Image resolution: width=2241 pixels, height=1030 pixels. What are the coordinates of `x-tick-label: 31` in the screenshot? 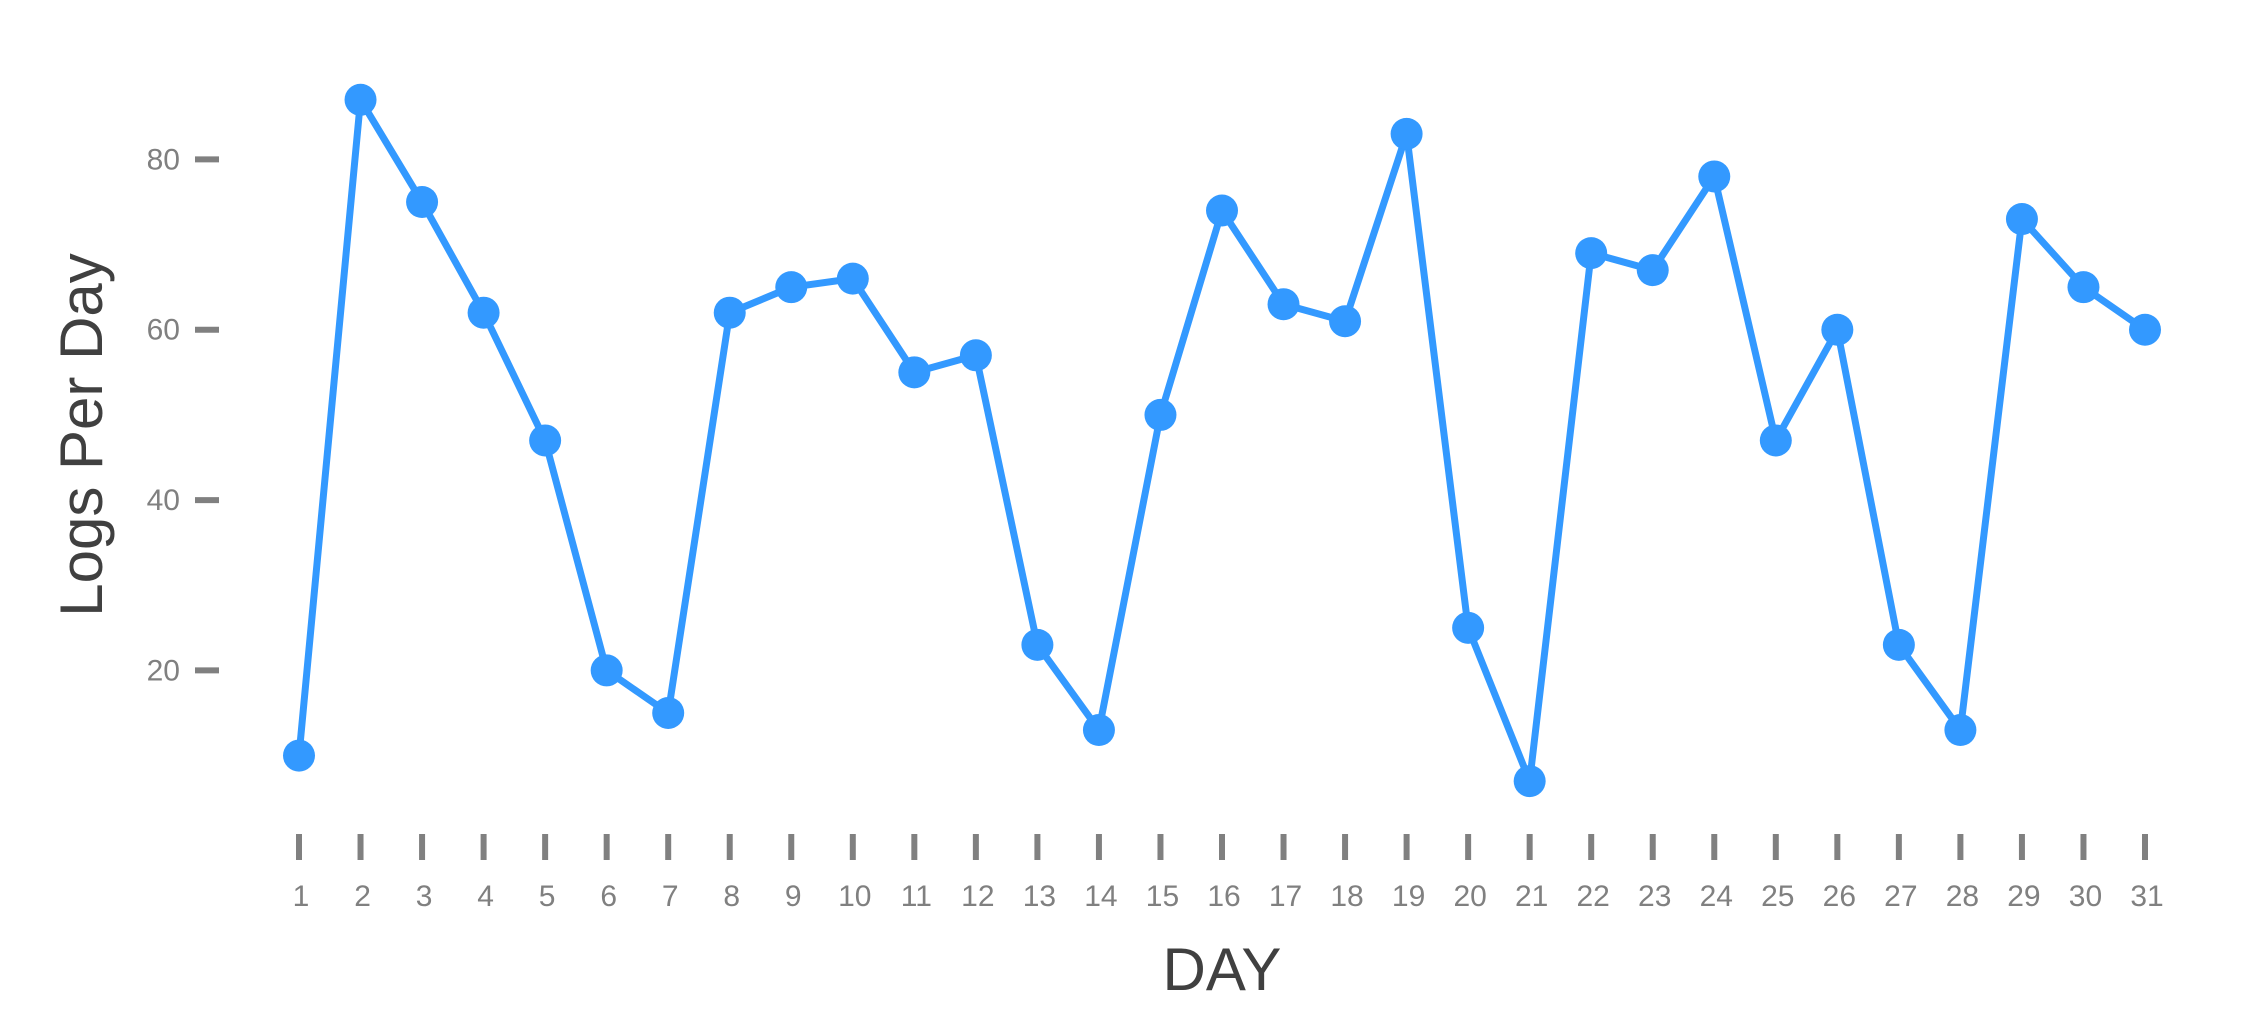 It's located at (2146, 896).